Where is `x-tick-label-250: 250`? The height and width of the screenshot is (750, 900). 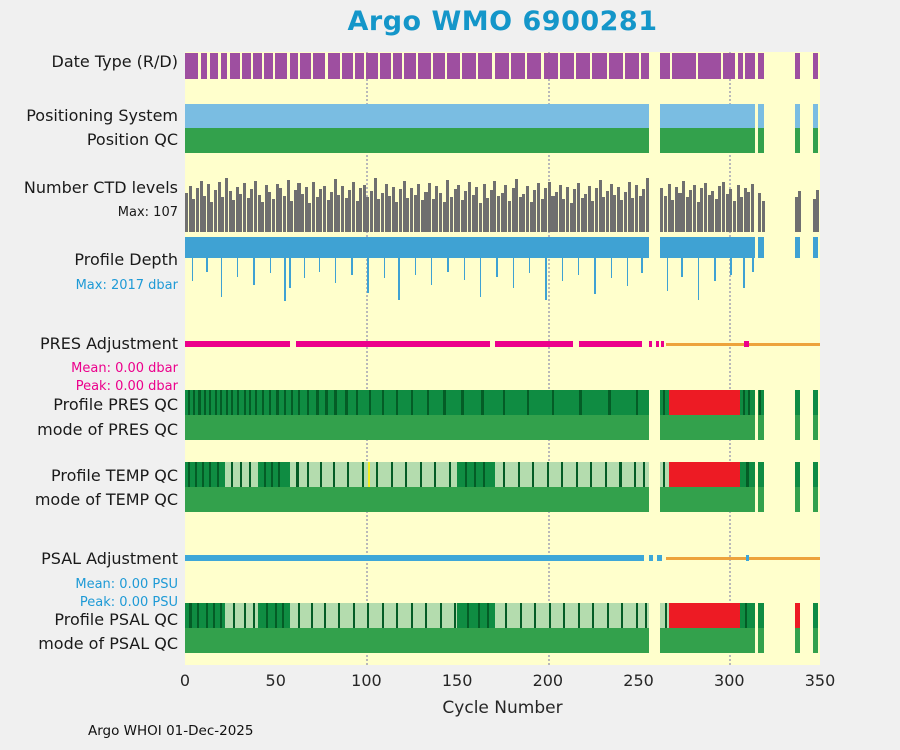 x-tick-label-250: 250 is located at coordinates (638, 680).